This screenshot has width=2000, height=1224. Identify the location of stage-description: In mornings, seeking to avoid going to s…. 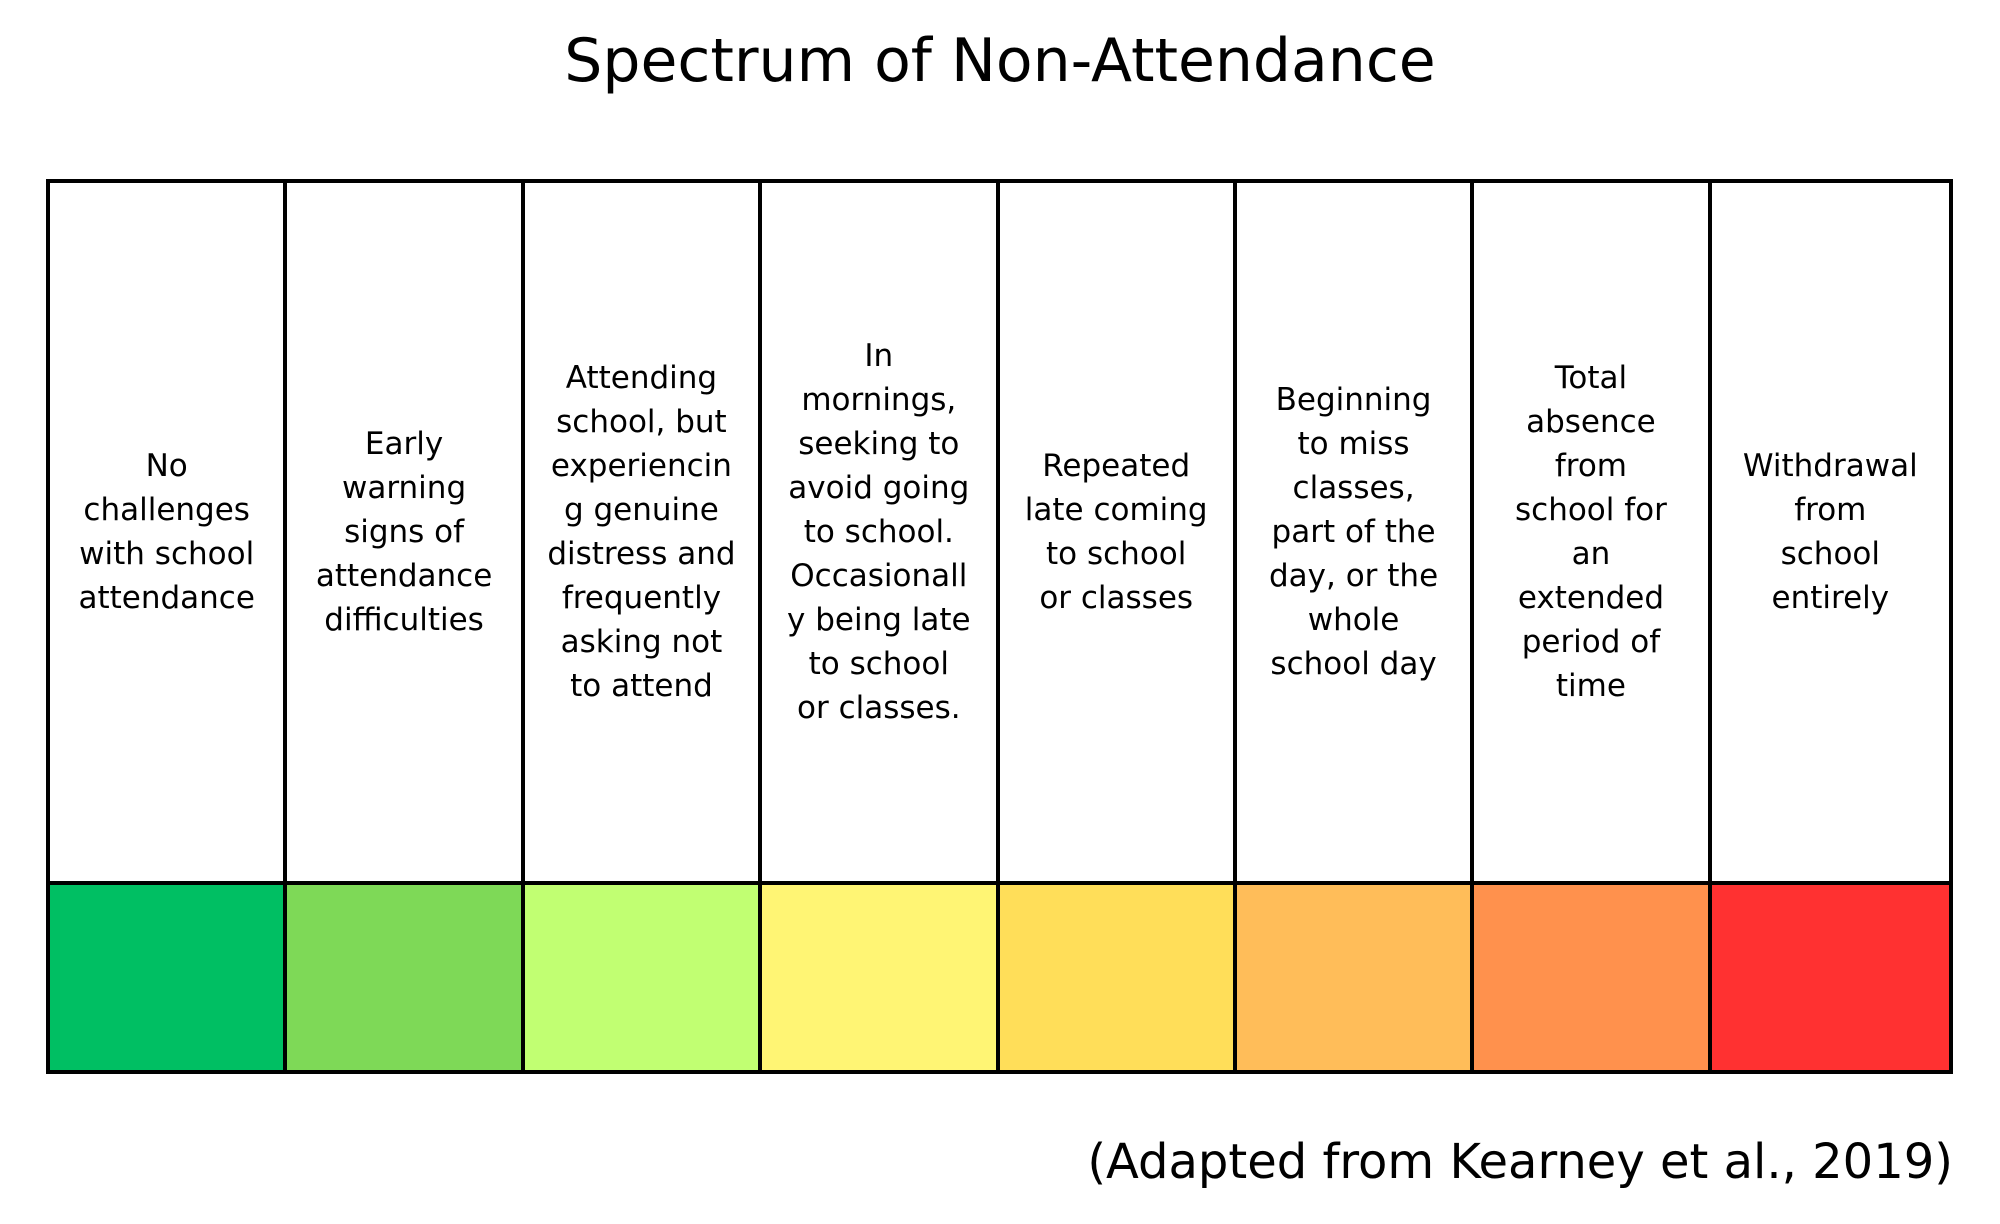
(881, 532).